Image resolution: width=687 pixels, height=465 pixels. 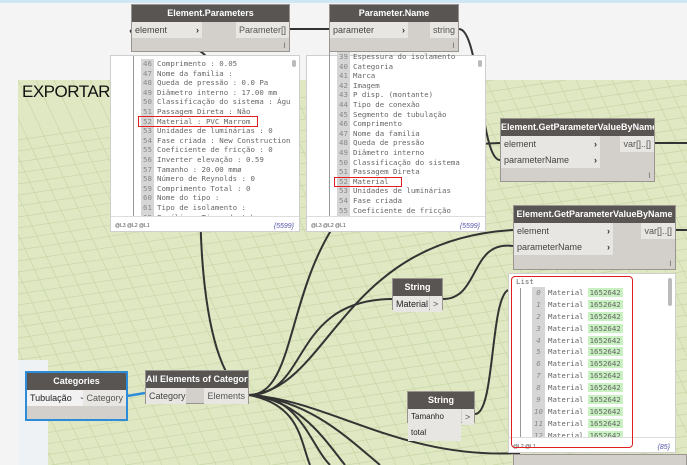 What do you see at coordinates (600, 459) in the screenshot?
I see `node-partial-bottom` at bounding box center [600, 459].